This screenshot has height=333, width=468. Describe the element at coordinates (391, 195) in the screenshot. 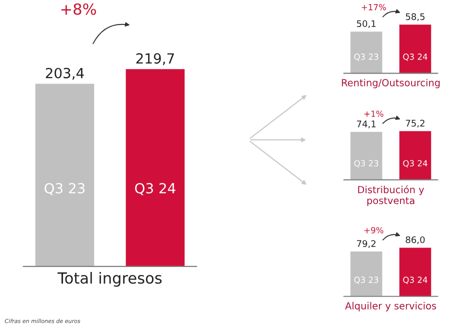

I see `x-axis-title: Distribución y postventa` at that location.